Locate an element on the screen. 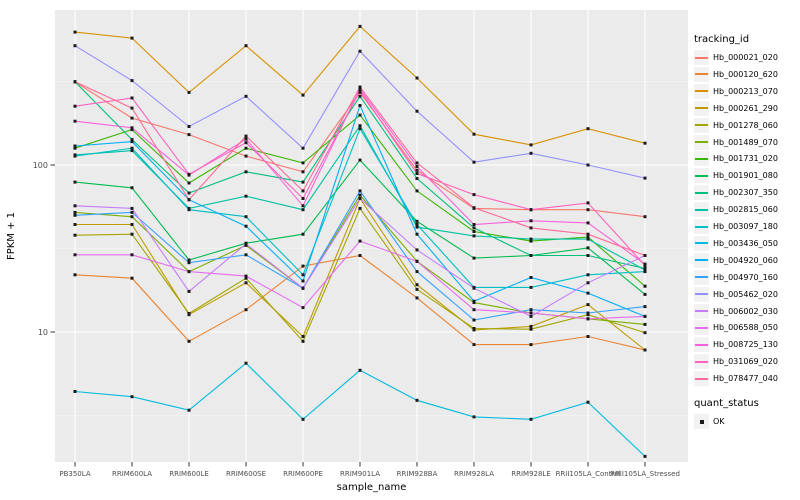  legend-item-Hb_001489_070: Hb_001489_070 is located at coordinates (736, 142).